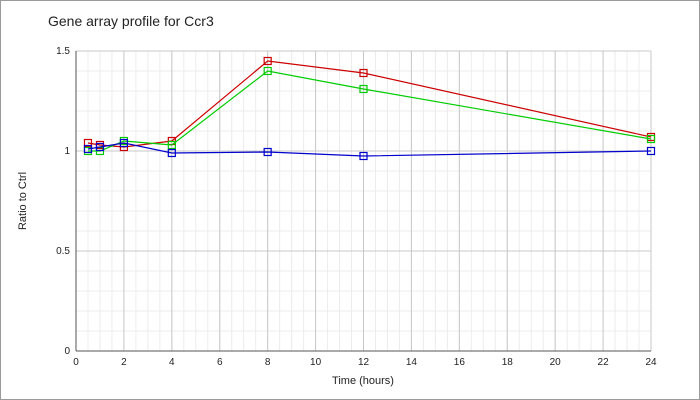 The width and height of the screenshot is (700, 400). I want to click on x-axis-label: Time (hours), so click(363, 381).